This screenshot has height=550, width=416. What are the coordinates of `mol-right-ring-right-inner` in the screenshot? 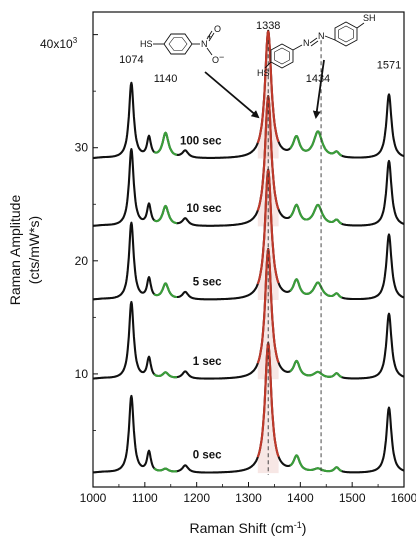 It's located at (346, 34).